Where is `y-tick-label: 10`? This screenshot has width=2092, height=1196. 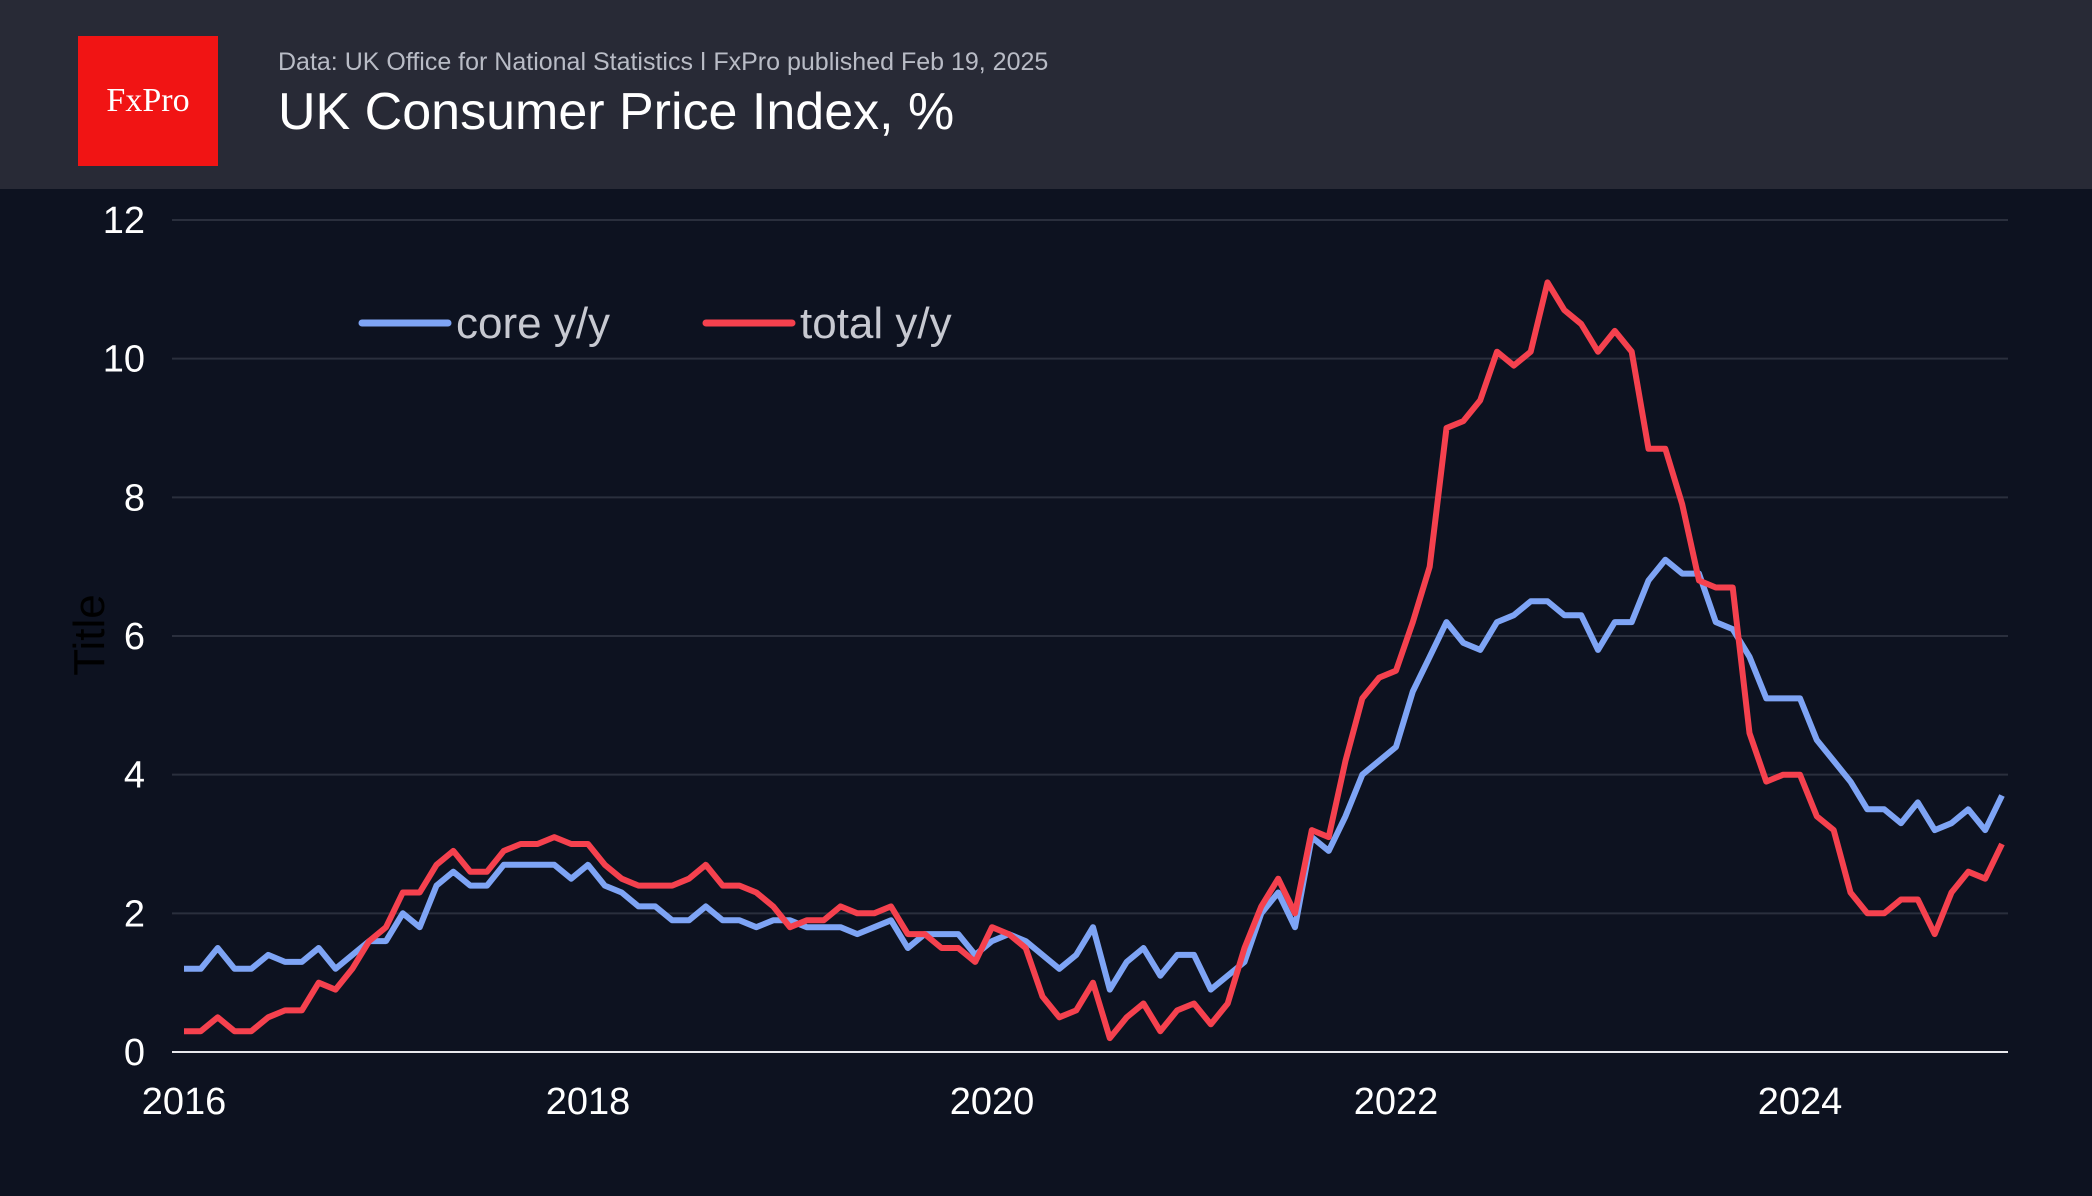
y-tick-label: 10 is located at coordinates (124, 360).